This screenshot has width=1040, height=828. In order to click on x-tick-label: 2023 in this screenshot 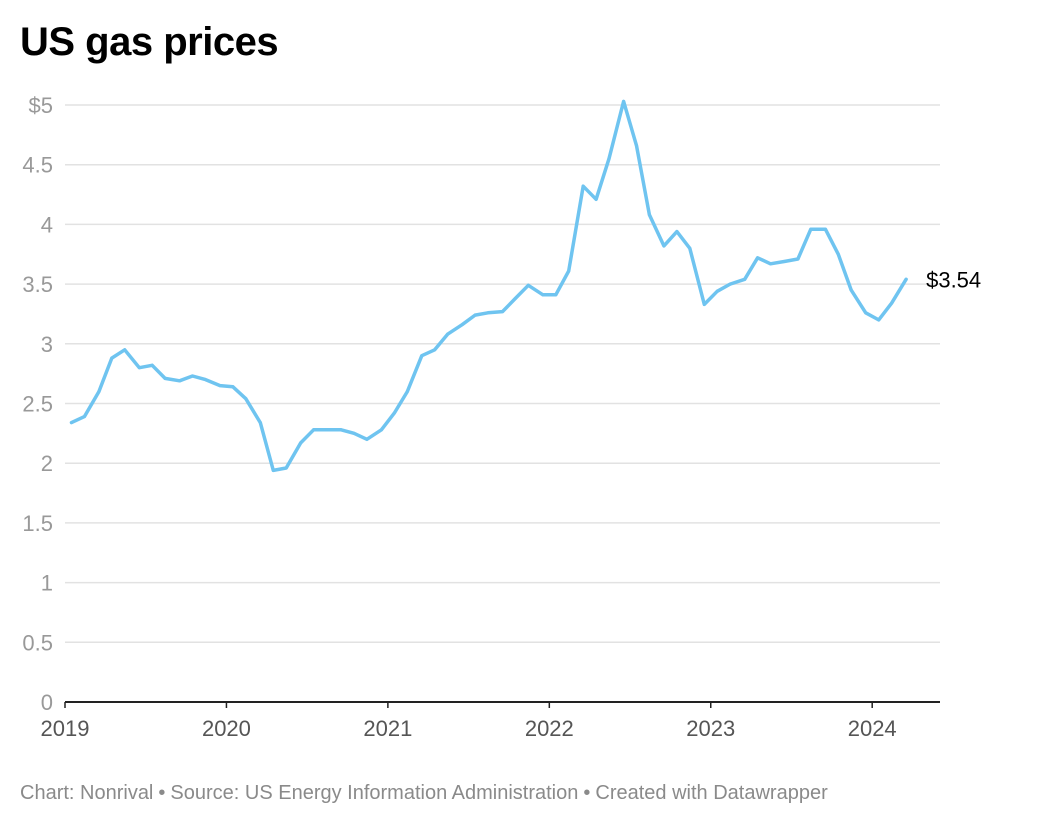, I will do `click(710, 728)`.